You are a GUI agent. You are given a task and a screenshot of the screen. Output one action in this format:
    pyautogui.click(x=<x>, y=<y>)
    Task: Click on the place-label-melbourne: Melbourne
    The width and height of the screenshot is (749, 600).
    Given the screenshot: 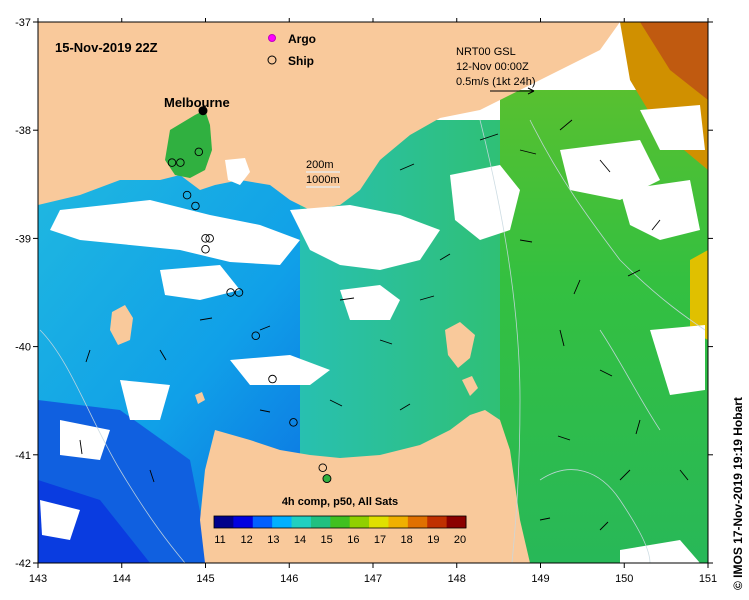 What is the action you would take?
    pyautogui.click(x=197, y=102)
    